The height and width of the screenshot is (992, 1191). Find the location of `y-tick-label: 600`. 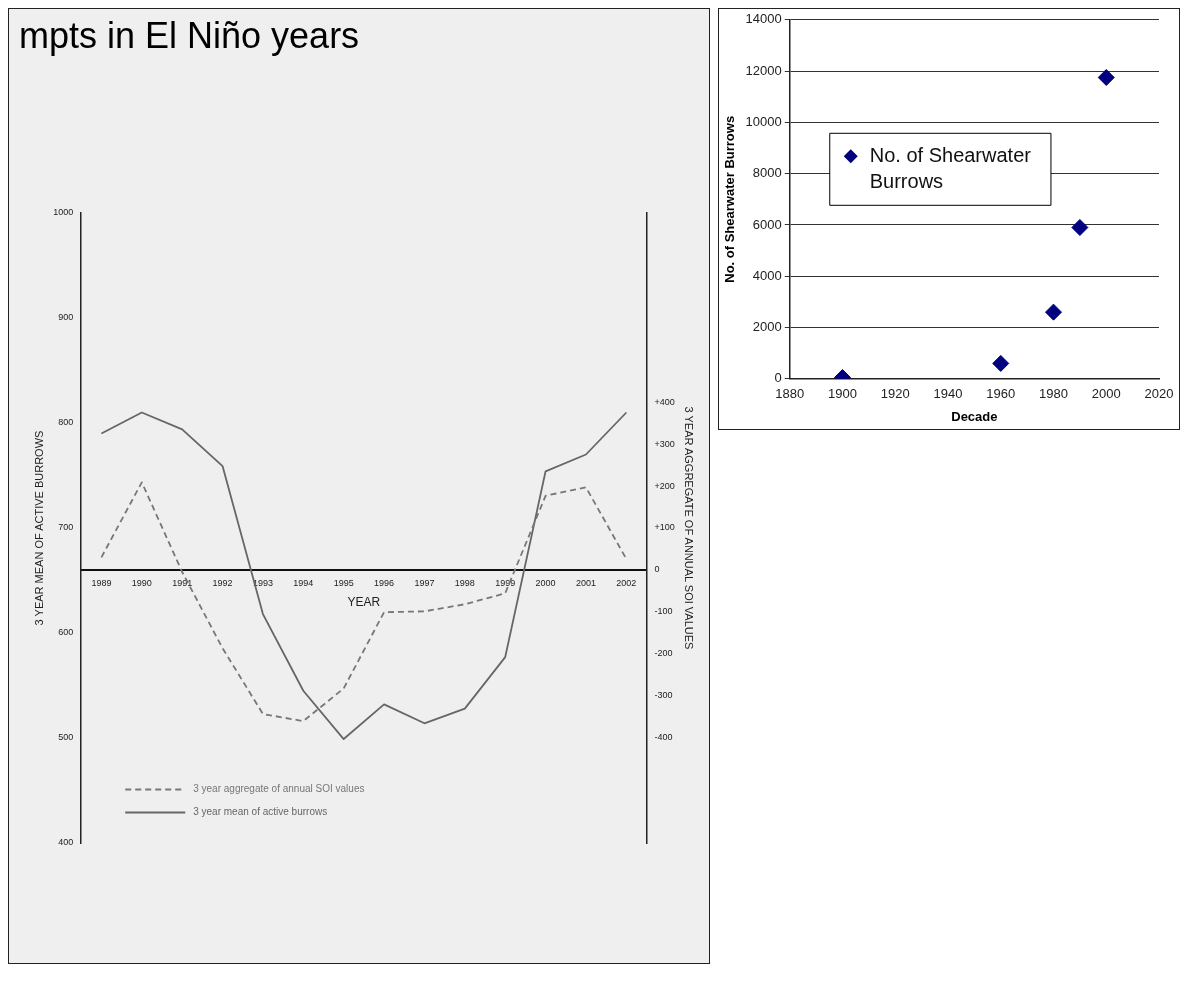

y-tick-label: 600 is located at coordinates (66, 632).